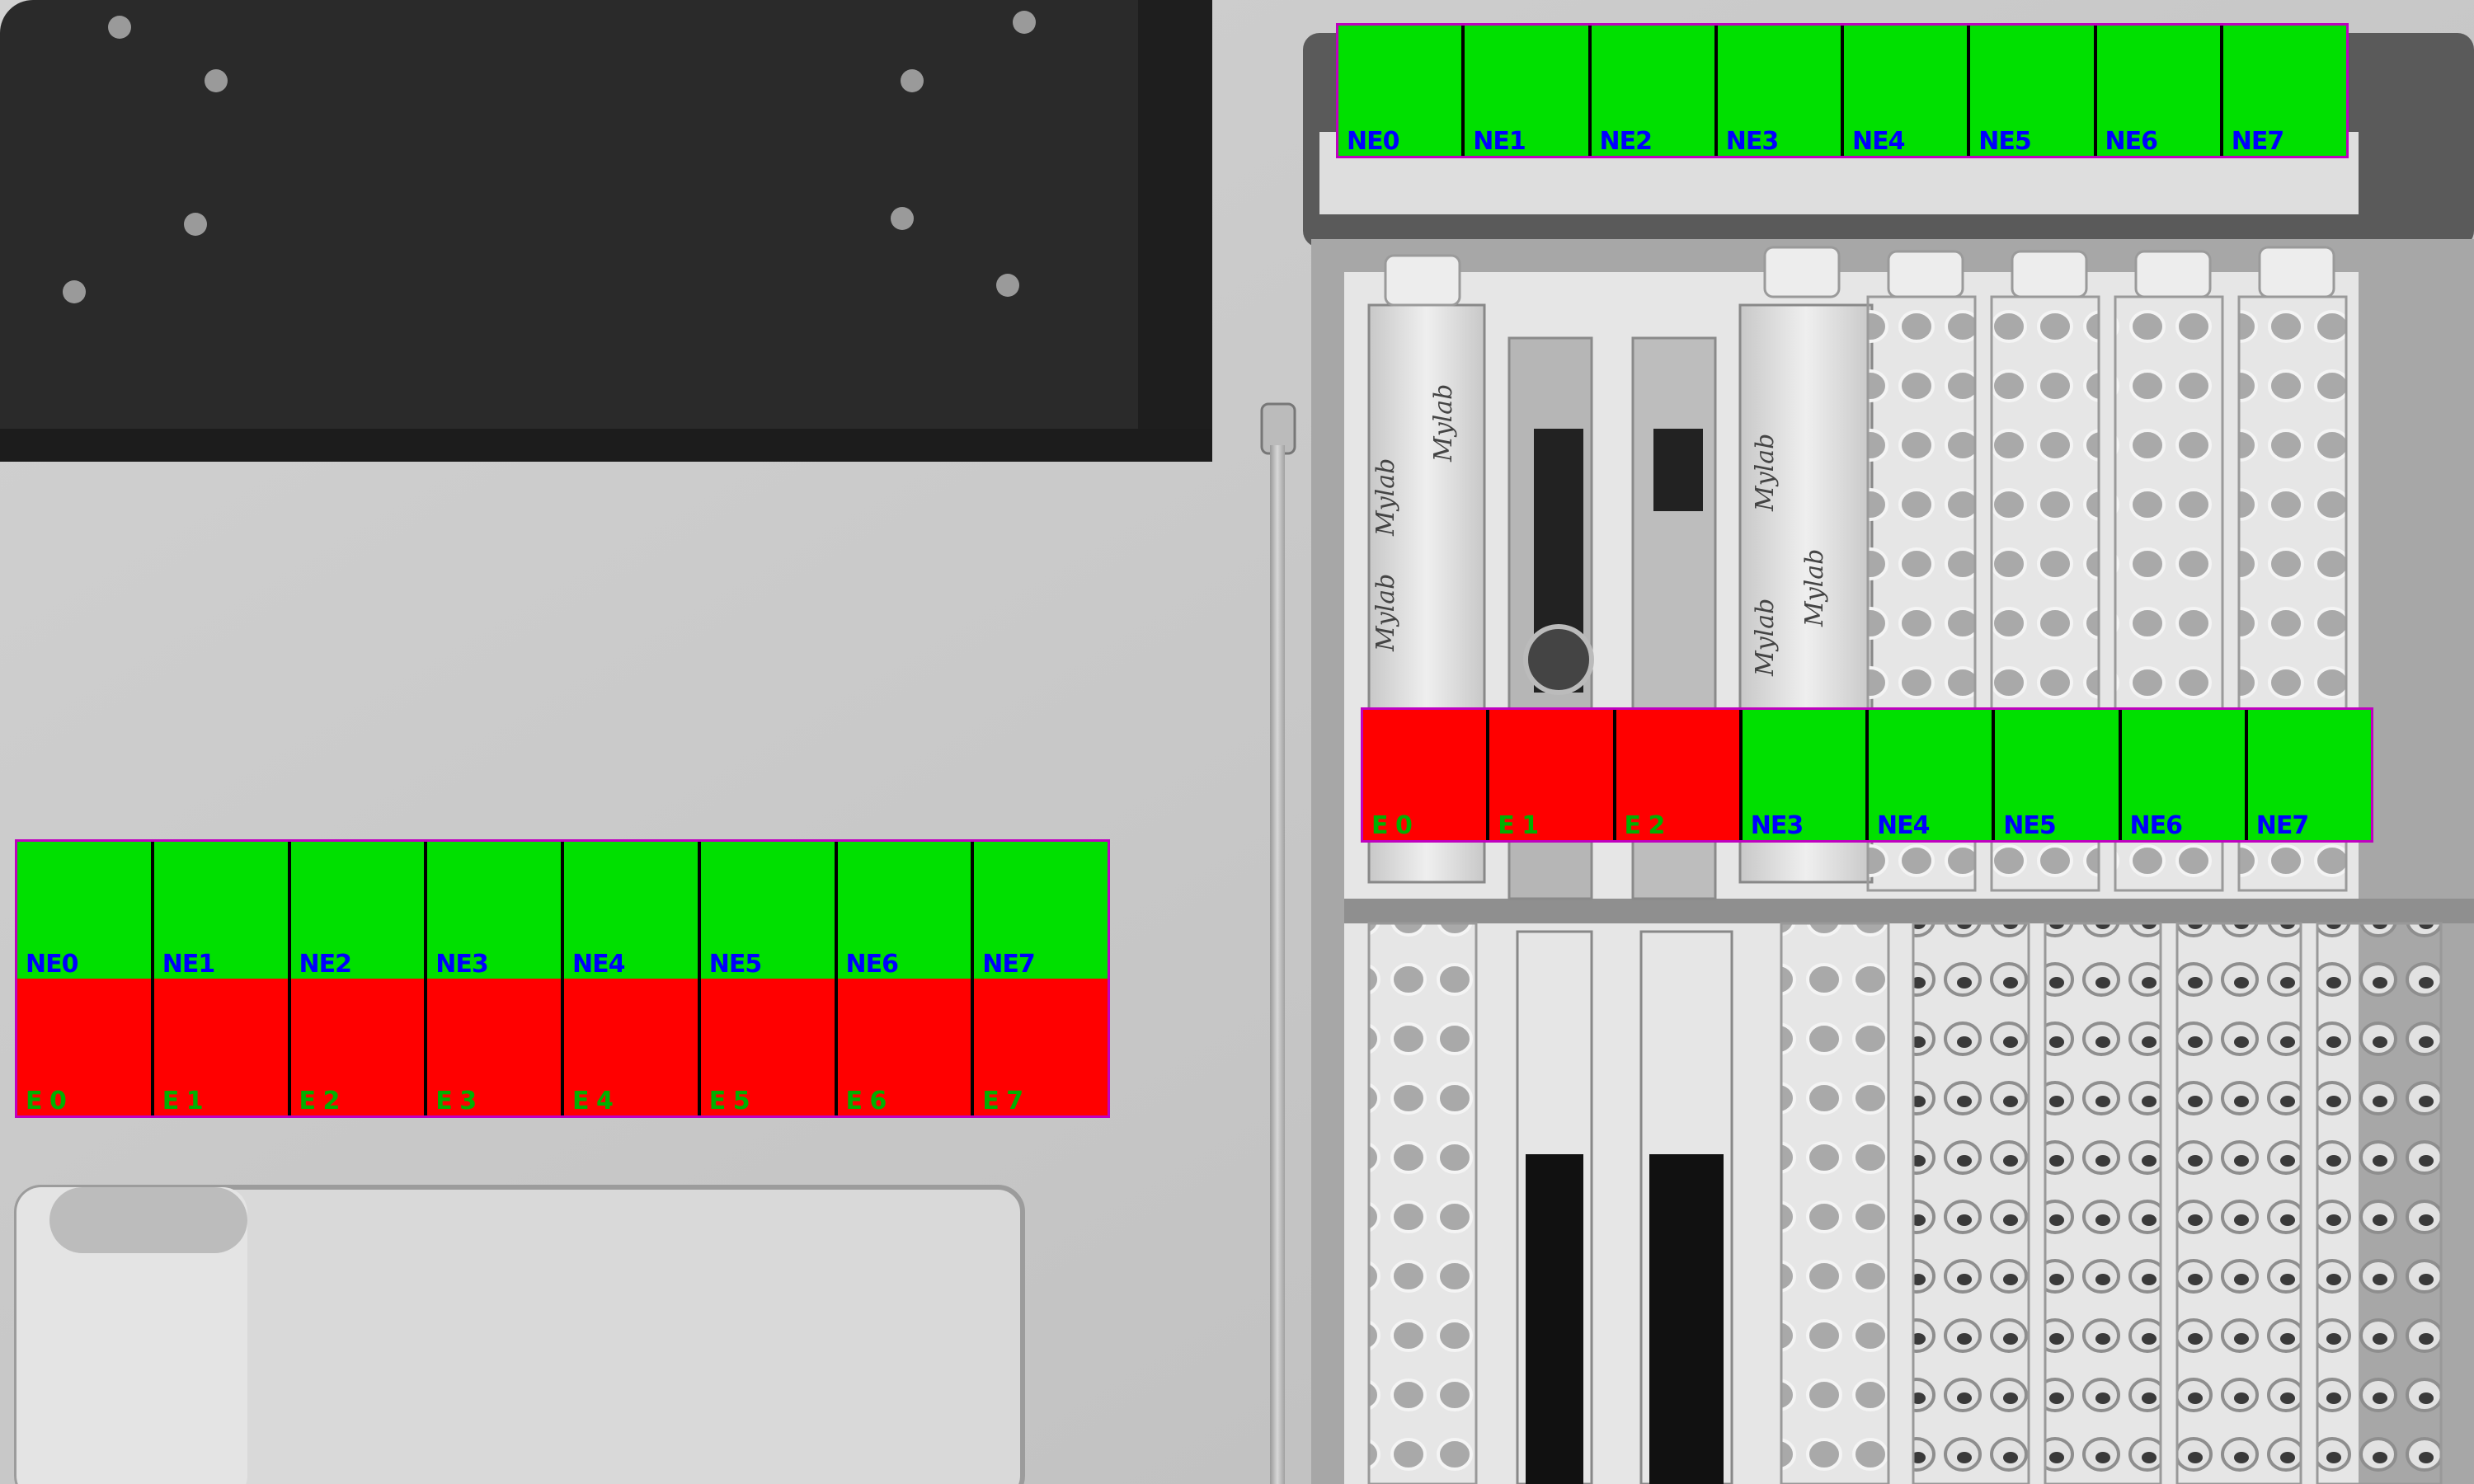 This screenshot has height=1484, width=2474. What do you see at coordinates (629, 1047) in the screenshot?
I see `grid-cell-e4: E 4` at bounding box center [629, 1047].